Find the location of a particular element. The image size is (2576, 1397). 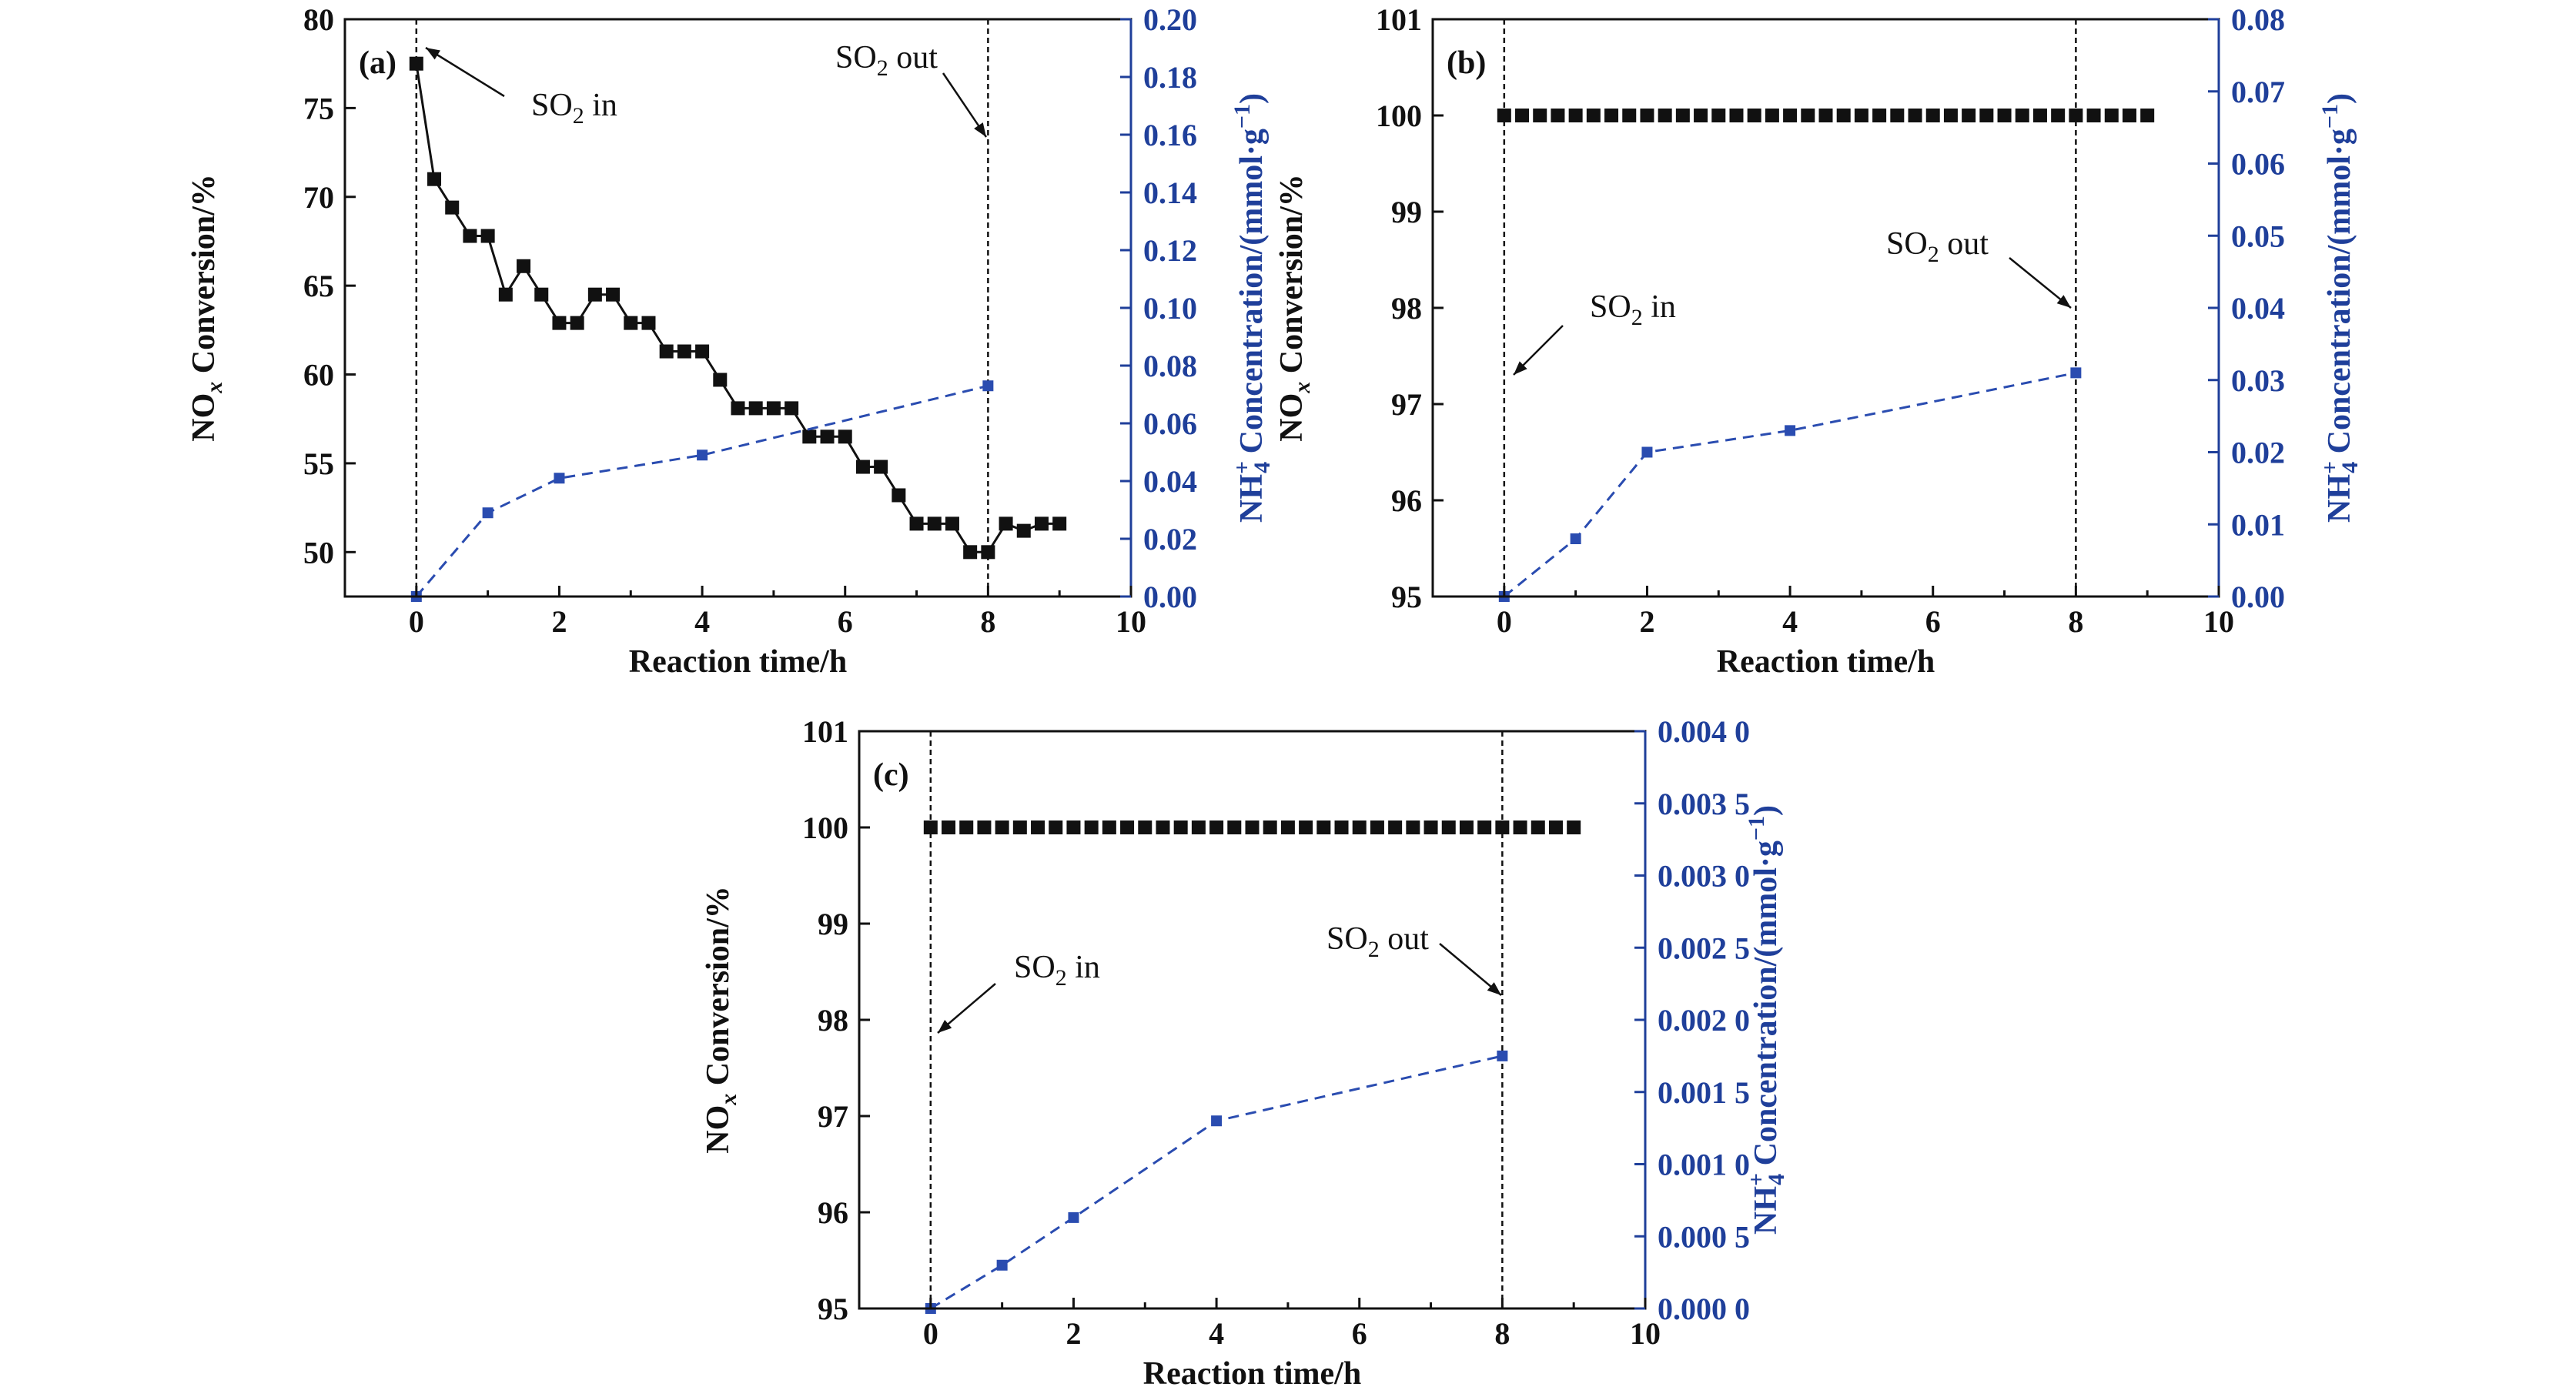

y-tick-label: 99 is located at coordinates (1406, 212).